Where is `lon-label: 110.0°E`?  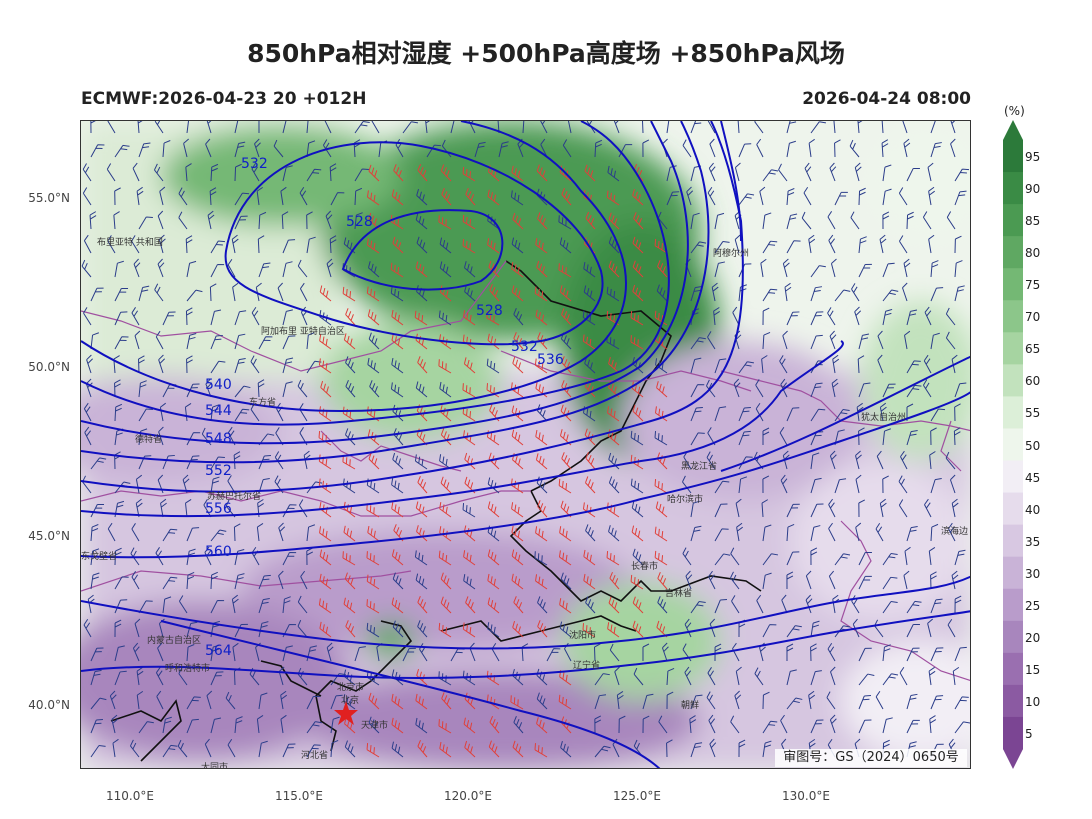 lon-label: 110.0°E is located at coordinates (130, 796).